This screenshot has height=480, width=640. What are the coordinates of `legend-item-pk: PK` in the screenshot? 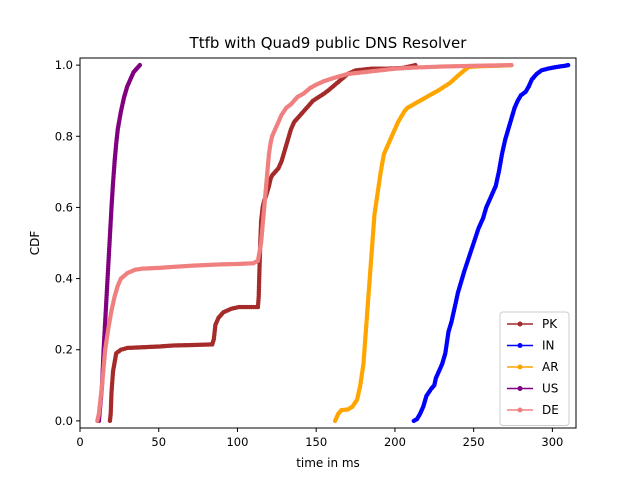 It's located at (532, 324).